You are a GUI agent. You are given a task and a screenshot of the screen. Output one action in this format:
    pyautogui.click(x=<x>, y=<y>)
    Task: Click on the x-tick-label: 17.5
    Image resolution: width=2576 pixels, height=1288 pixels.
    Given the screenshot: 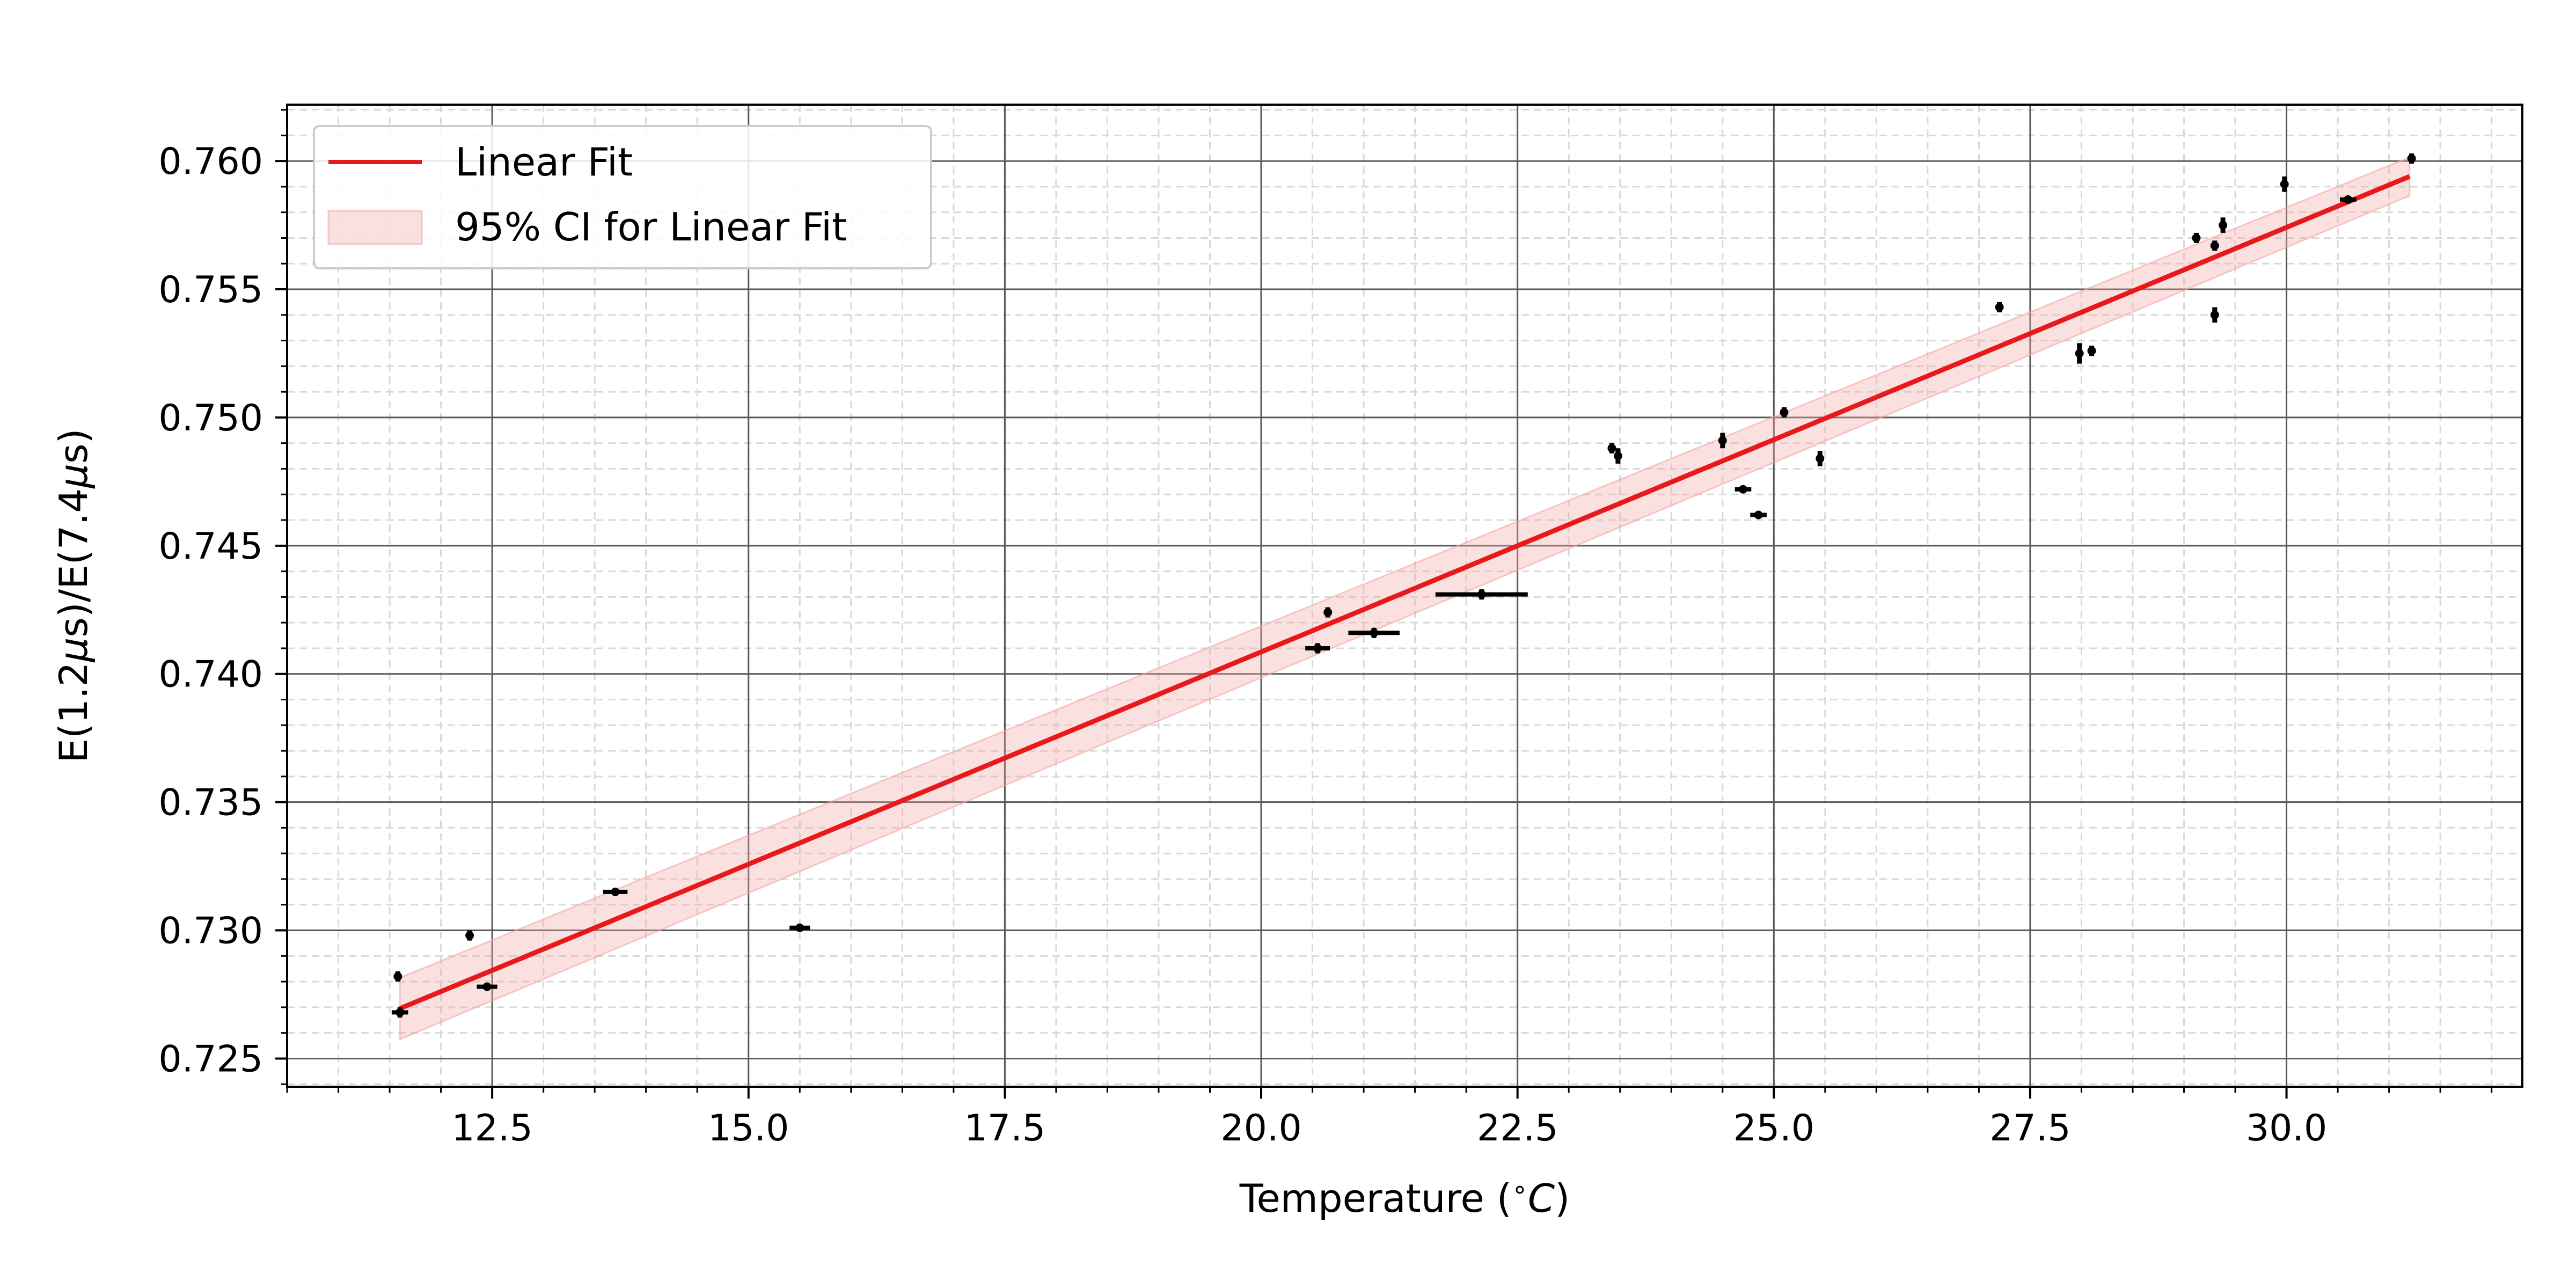 What is the action you would take?
    pyautogui.click(x=1004, y=1128)
    